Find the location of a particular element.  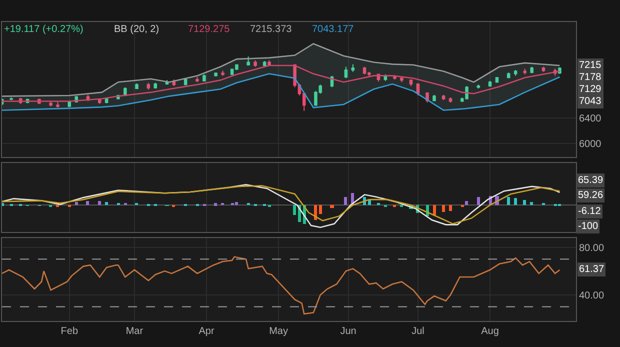

annotation: 7129 is located at coordinates (590, 89).